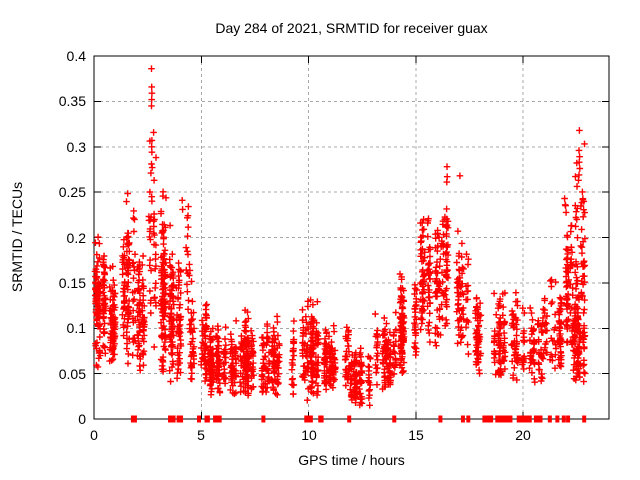 The image size is (640, 480). I want to click on y-tick-label: 0.3, so click(76, 147).